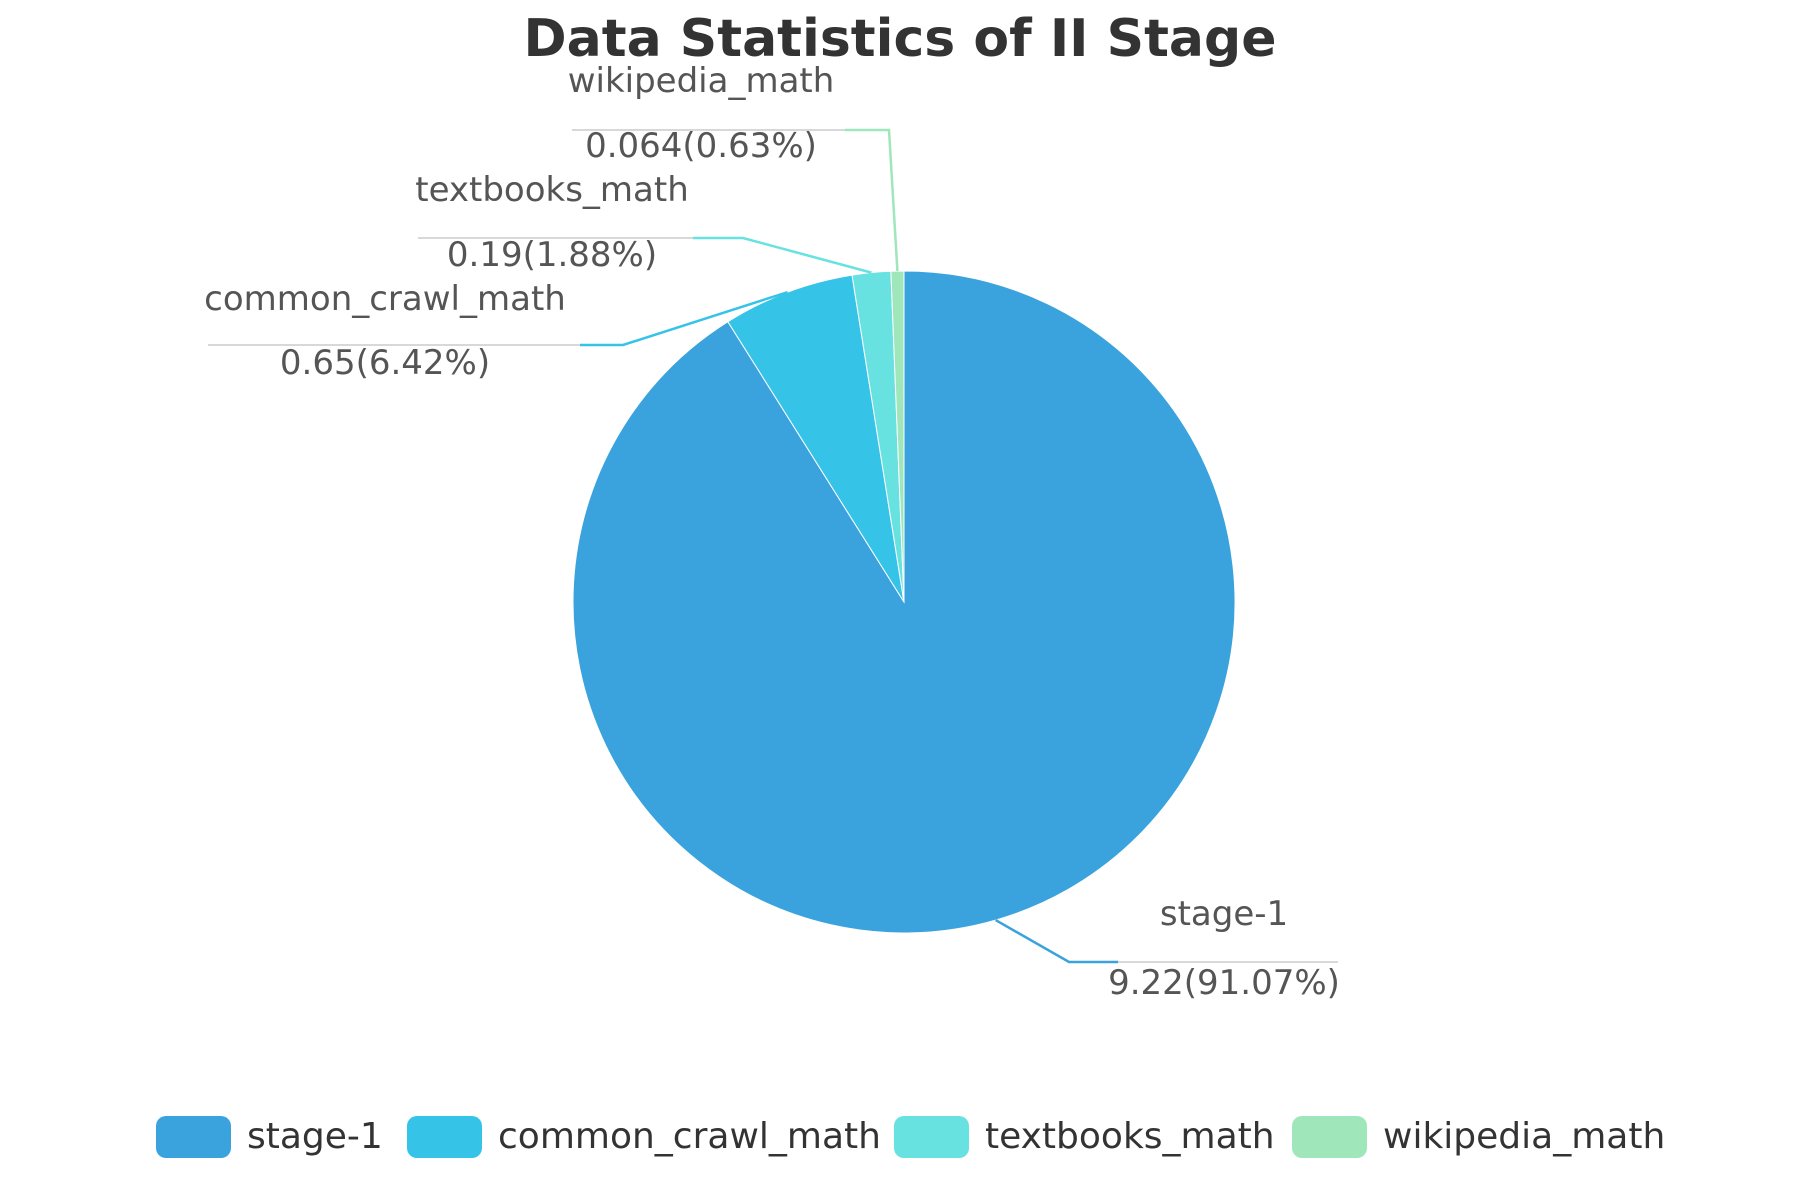 The width and height of the screenshot is (1800, 1200). What do you see at coordinates (684, 318) in the screenshot?
I see `leader-line-common-crawl-math` at bounding box center [684, 318].